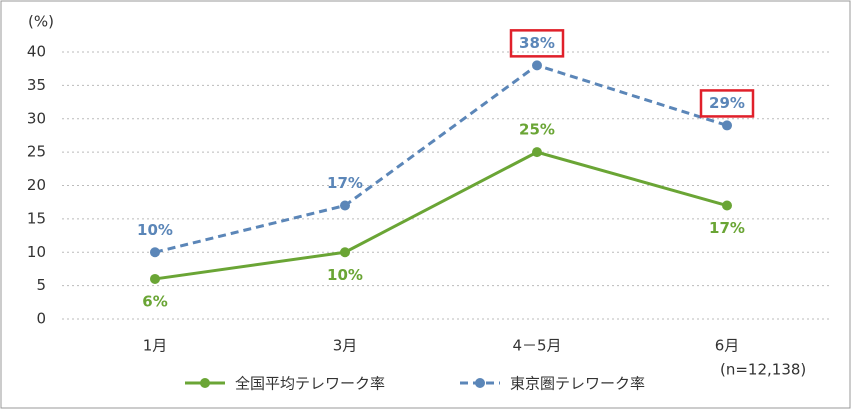 The image size is (851, 409). Describe the element at coordinates (36, 52) in the screenshot. I see `y-tick-label: 40` at that location.